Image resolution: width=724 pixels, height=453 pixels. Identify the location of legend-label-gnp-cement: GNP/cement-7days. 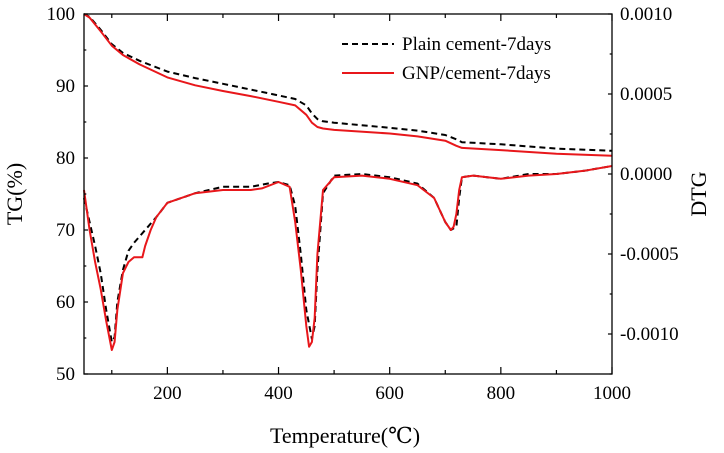
(476, 73).